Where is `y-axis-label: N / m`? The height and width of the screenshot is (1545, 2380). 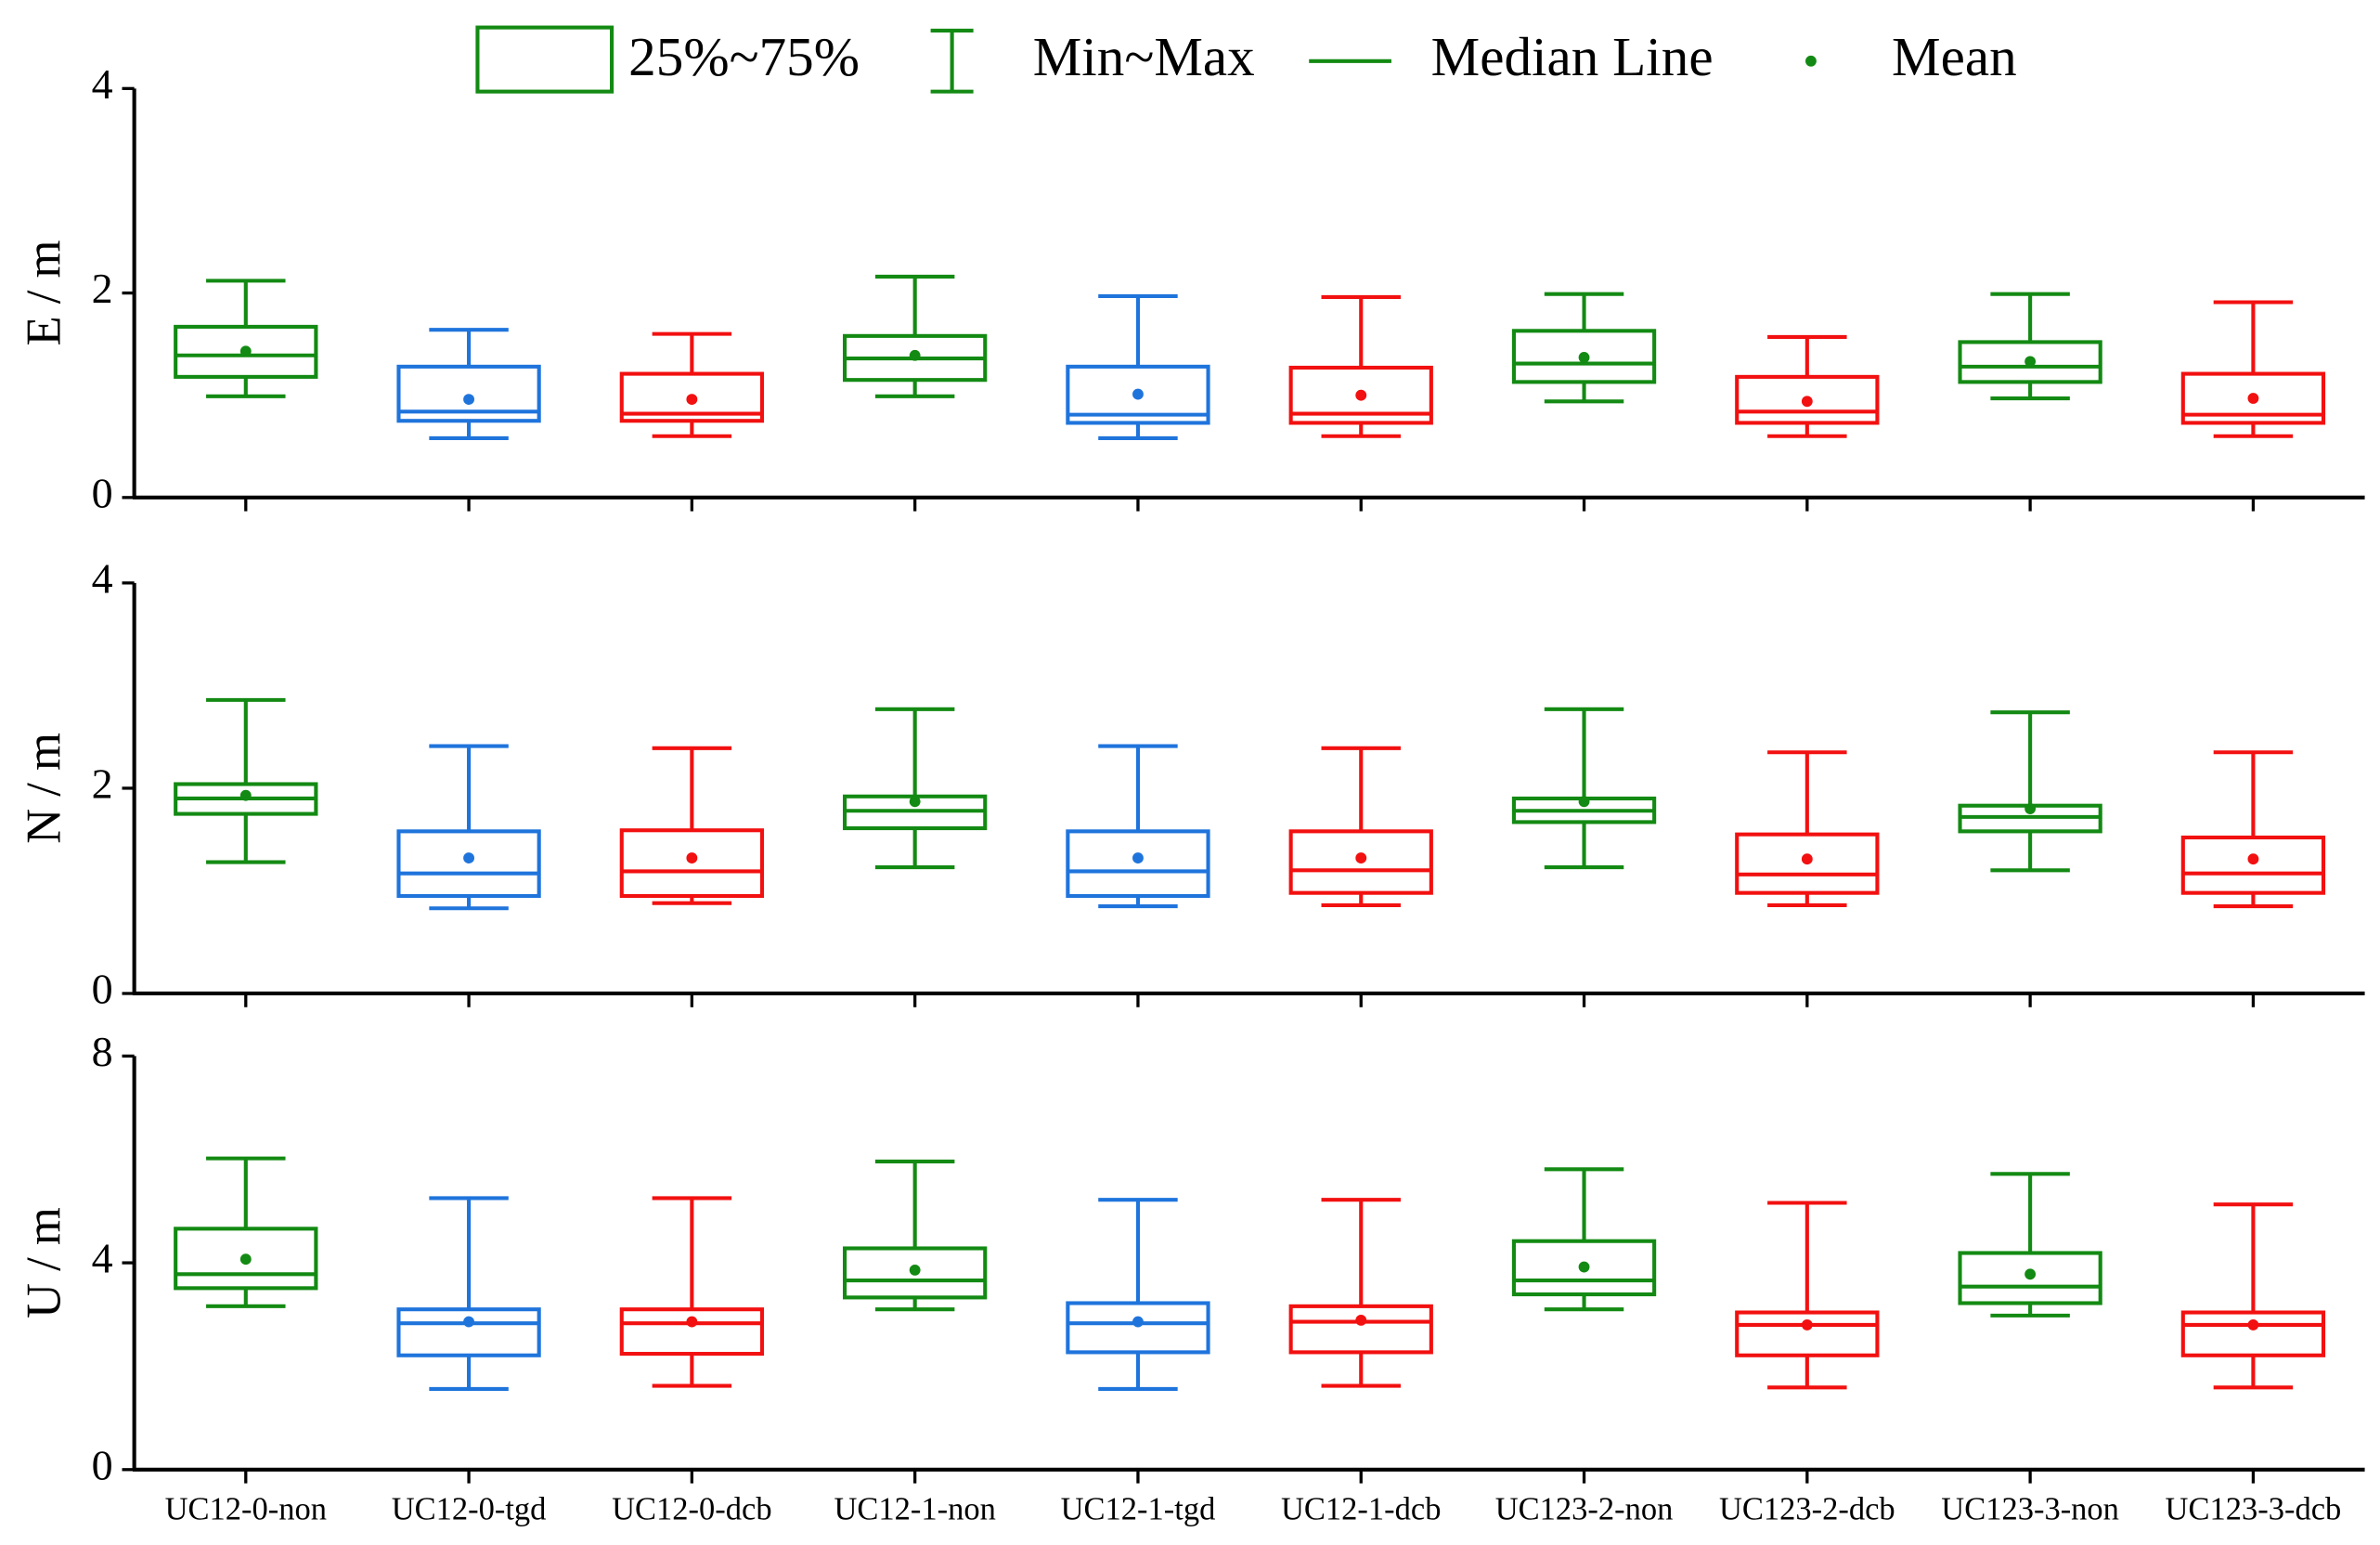
y-axis-label: N / m is located at coordinates (44, 788).